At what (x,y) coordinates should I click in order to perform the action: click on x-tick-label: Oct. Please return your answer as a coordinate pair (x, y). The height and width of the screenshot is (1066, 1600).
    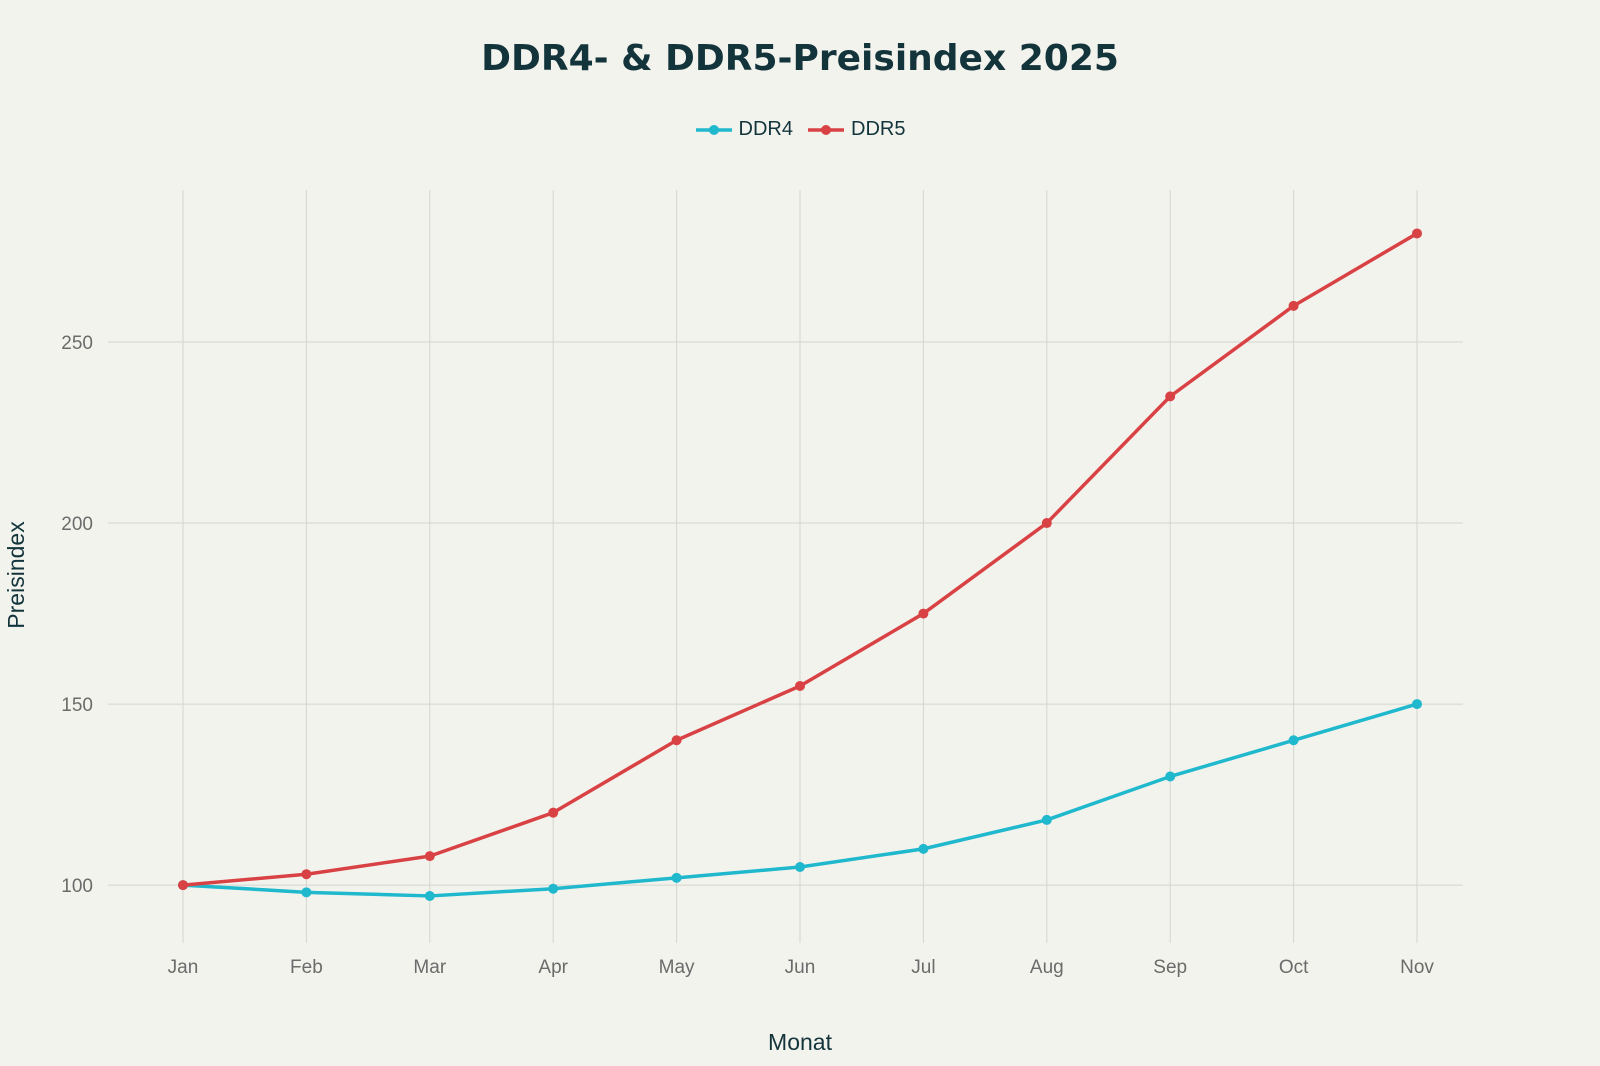
    Looking at the image, I should click on (1294, 967).